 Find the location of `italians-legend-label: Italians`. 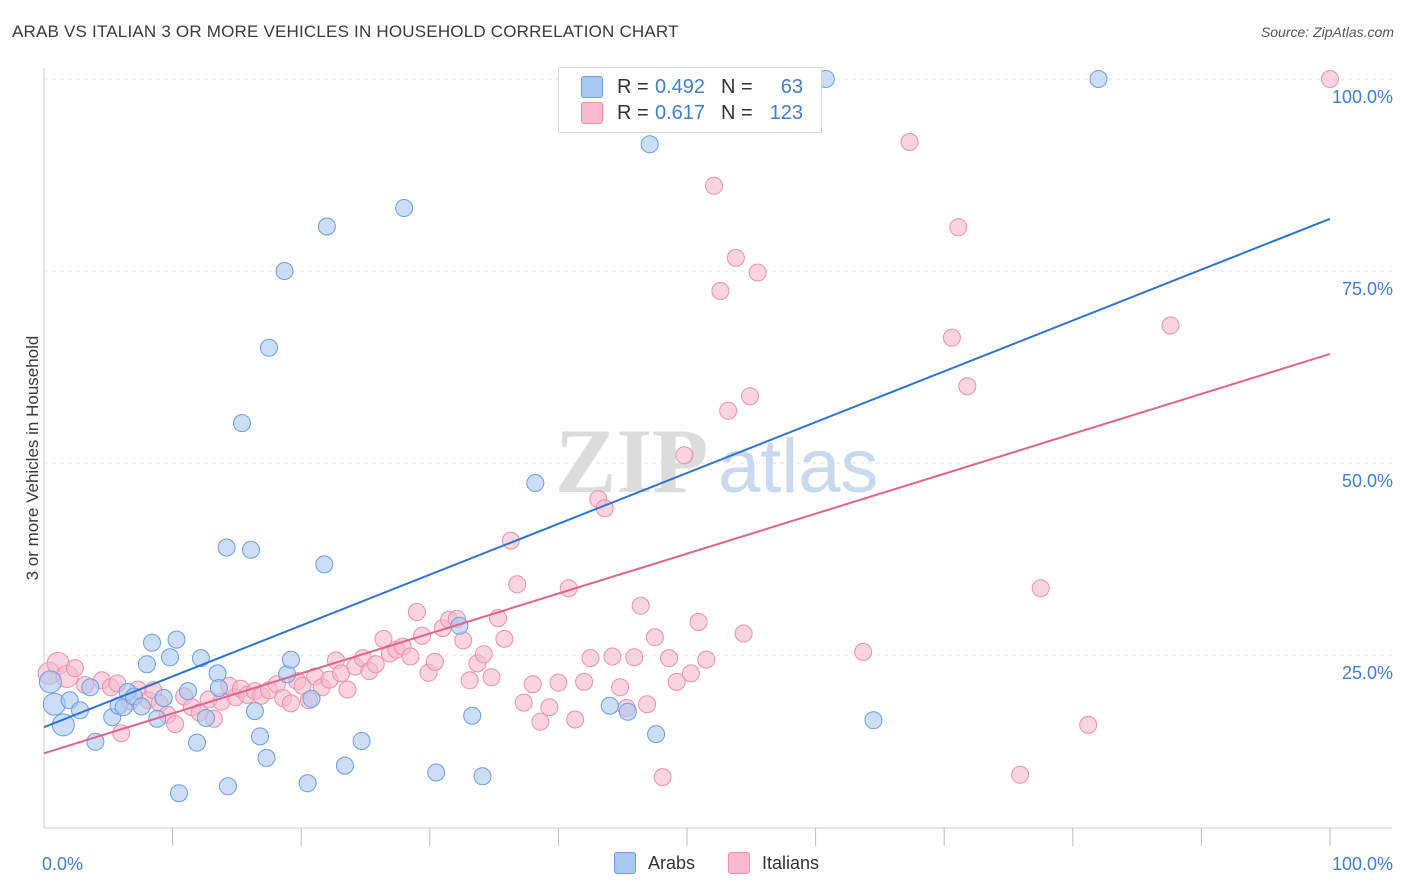

italians-legend-label: Italians is located at coordinates (791, 862).